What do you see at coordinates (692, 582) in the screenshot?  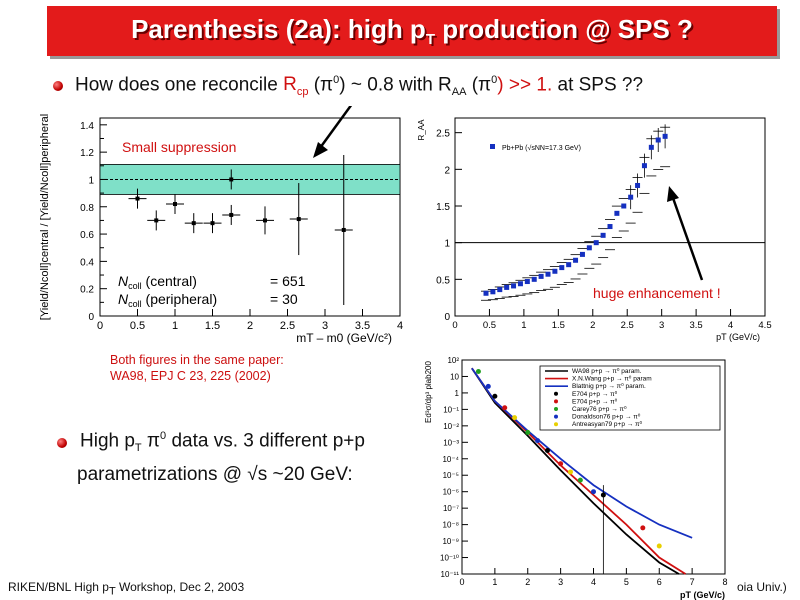 I see `x-tick-label: 7` at bounding box center [692, 582].